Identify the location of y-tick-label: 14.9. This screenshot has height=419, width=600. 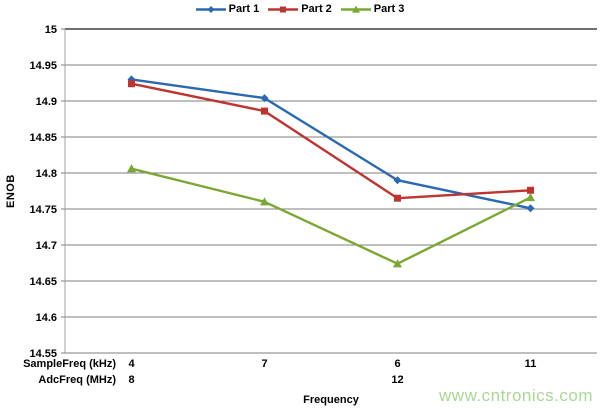
(46, 102).